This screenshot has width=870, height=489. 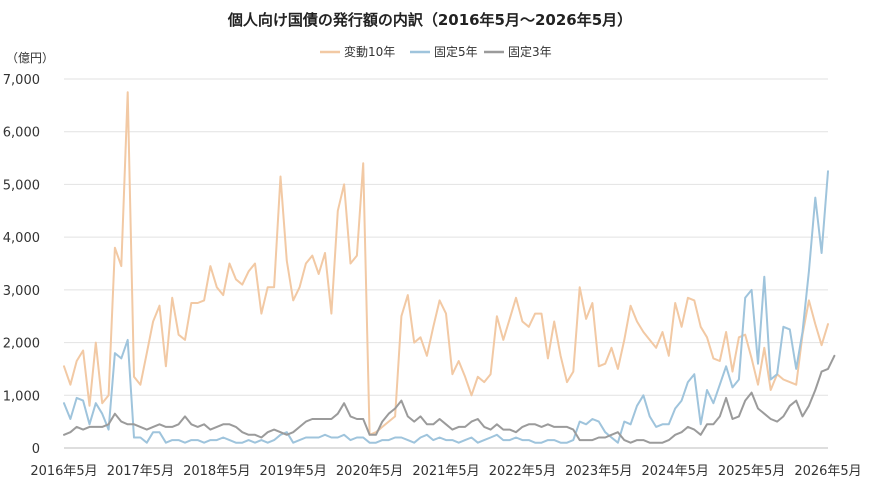 I want to click on legend: 変動10年 固定5年 固定3年, so click(x=436, y=51).